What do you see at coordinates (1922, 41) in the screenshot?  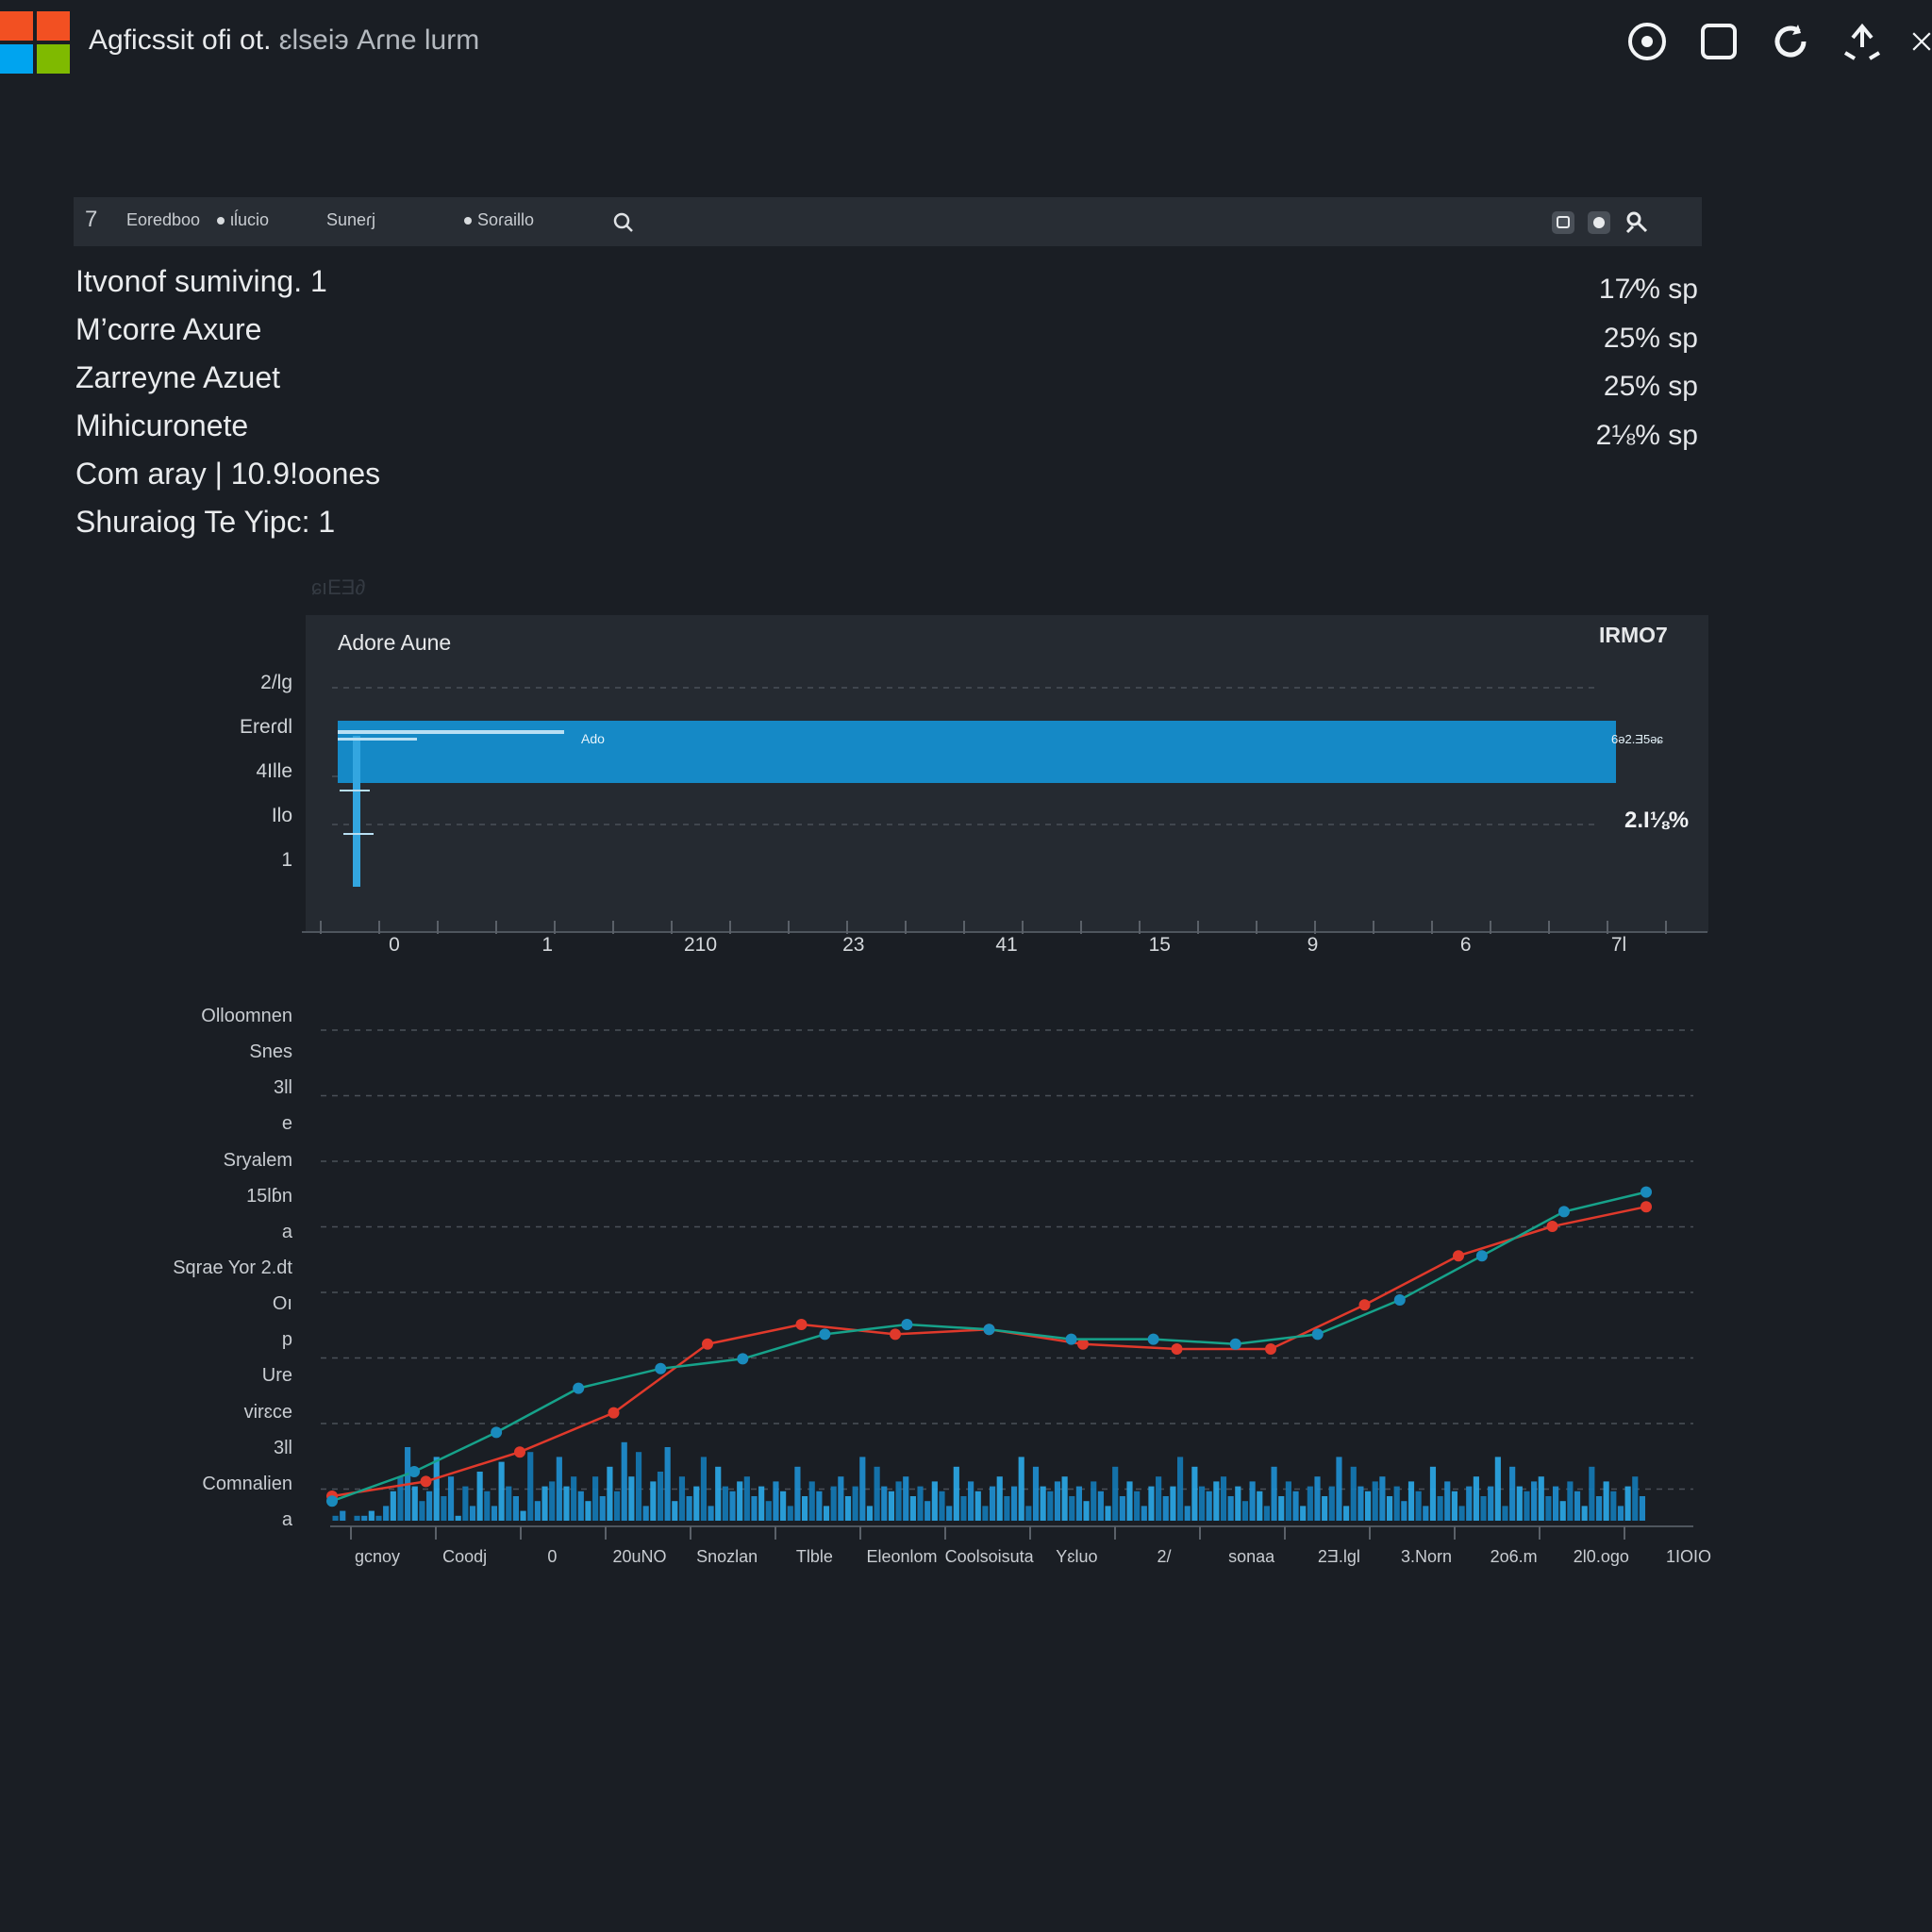 I see `close-icon` at bounding box center [1922, 41].